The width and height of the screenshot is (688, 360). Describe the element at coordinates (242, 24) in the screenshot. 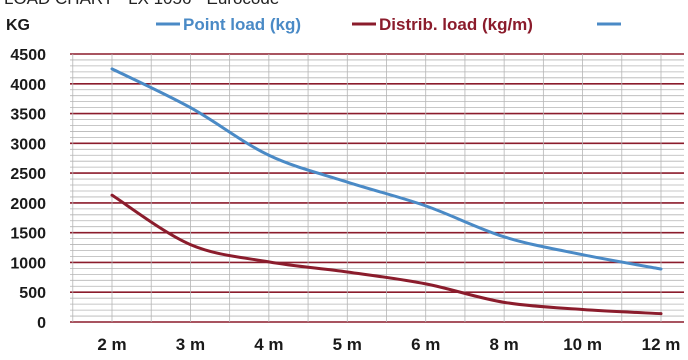

I see `legend-label: Point load (kg)` at that location.